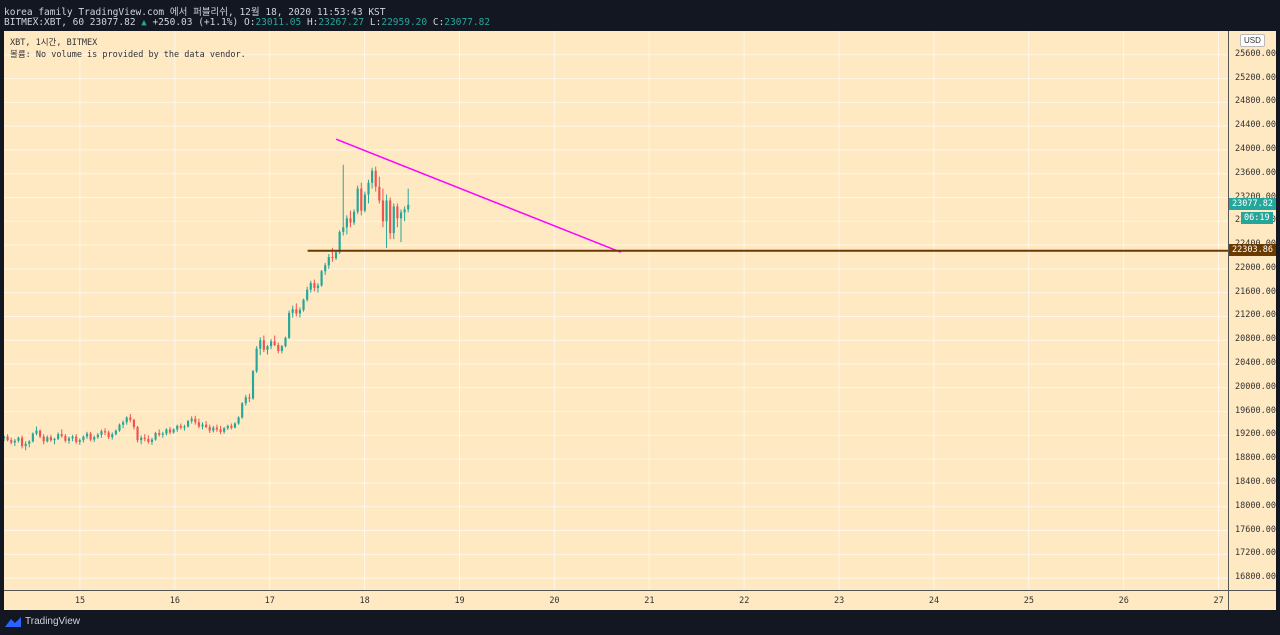 This screenshot has height=635, width=1280. What do you see at coordinates (175, 601) in the screenshot?
I see `time-tick-label: 16` at bounding box center [175, 601].